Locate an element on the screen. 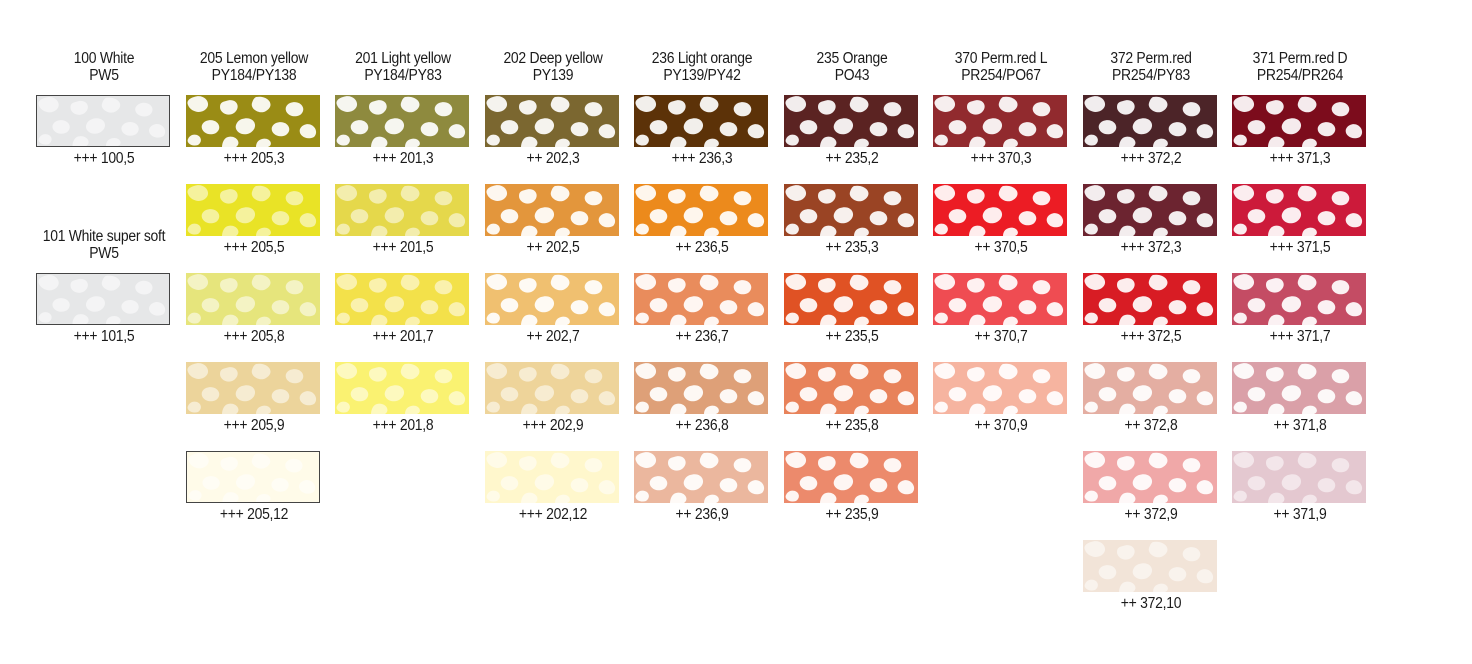 This screenshot has width=1472, height=664. swatch-code: +++ 201,3 is located at coordinates (403, 158).